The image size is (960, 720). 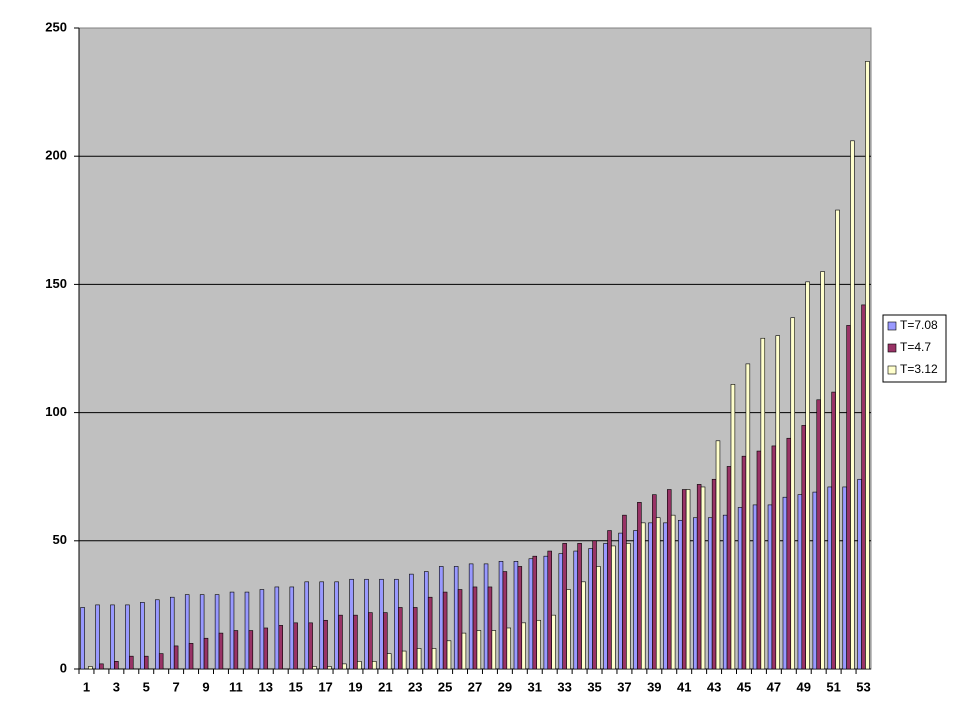 What do you see at coordinates (535, 686) in the screenshot?
I see `x-tick-label: 31` at bounding box center [535, 686].